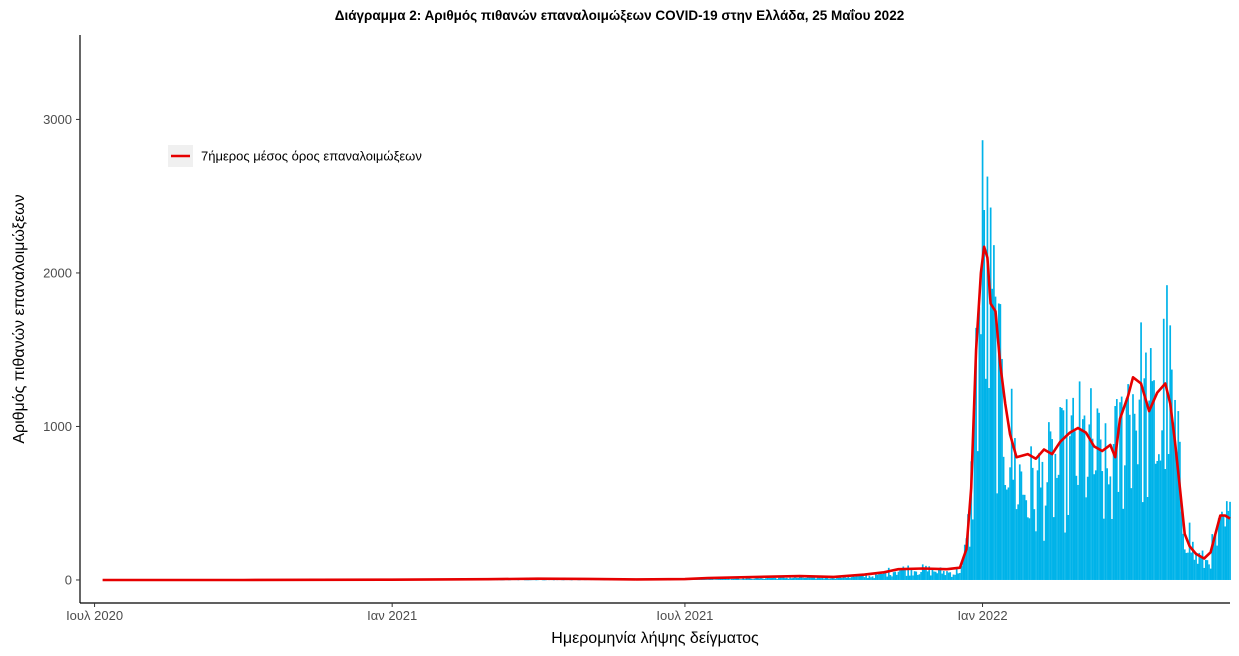  What do you see at coordinates (392, 615) in the screenshot?
I see `x-tick-label: Ιαν 2021` at bounding box center [392, 615].